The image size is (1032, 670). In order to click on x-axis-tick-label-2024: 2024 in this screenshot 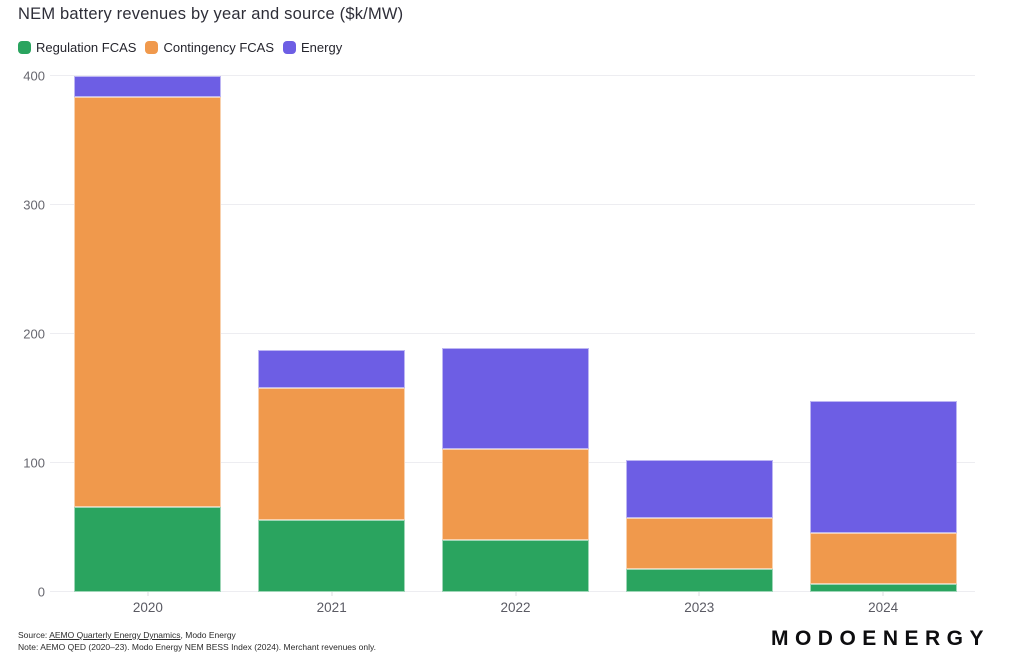, I will do `click(883, 607)`.